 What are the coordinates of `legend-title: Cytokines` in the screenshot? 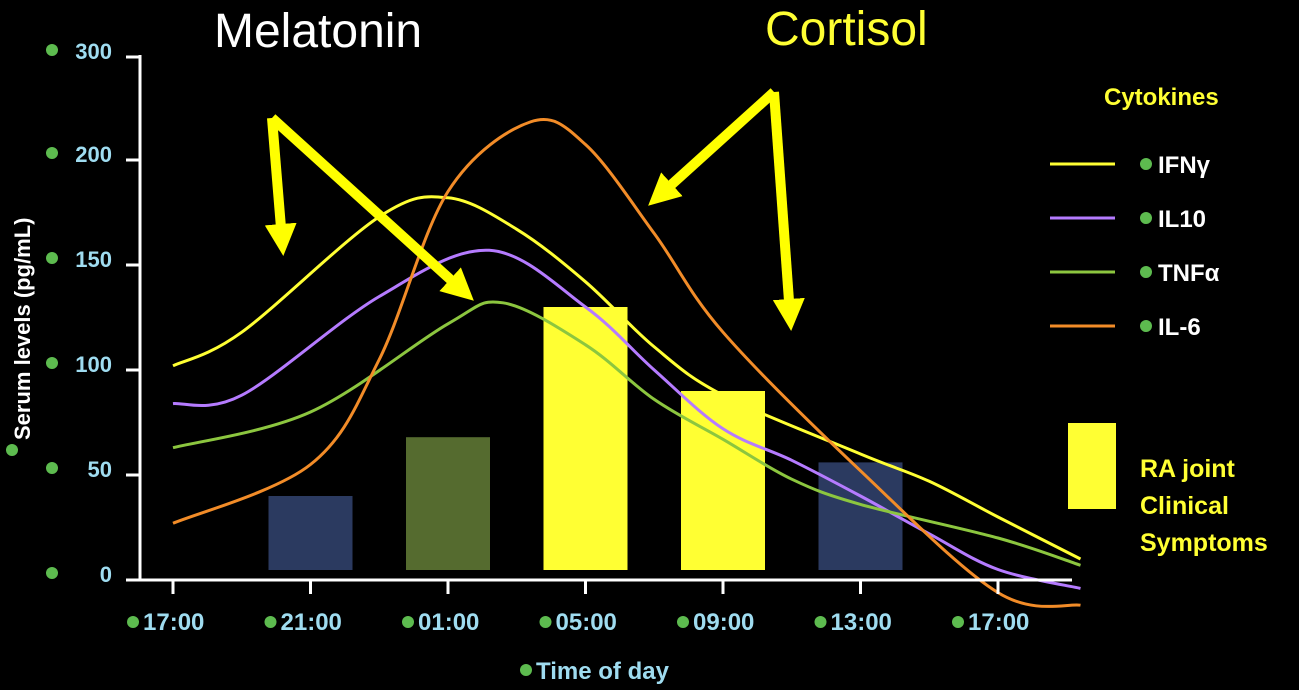 It's located at (1161, 97).